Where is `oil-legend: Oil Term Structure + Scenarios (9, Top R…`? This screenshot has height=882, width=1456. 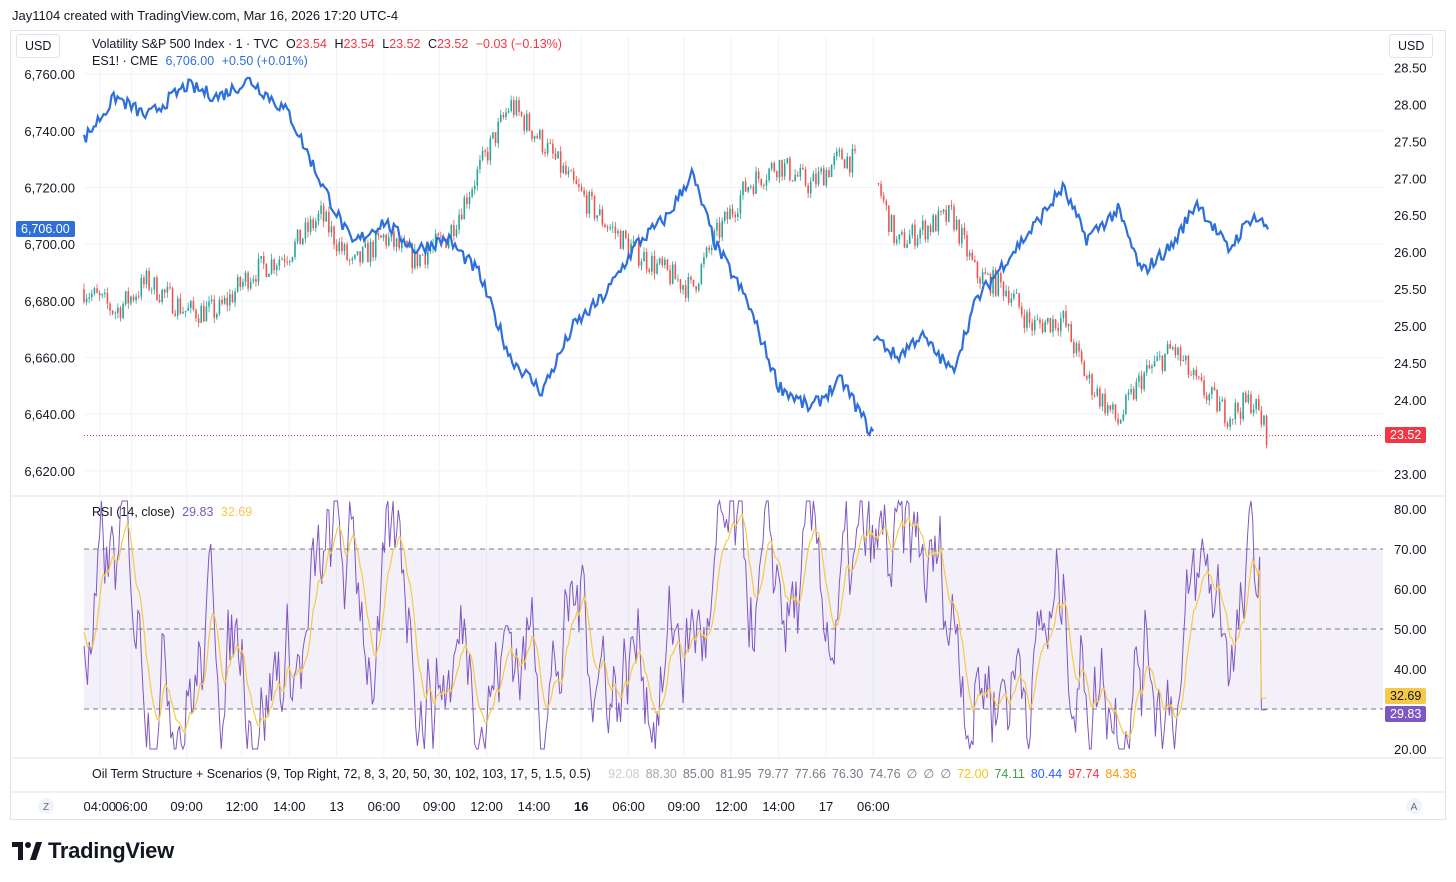 oil-legend: Oil Term Structure + Scenarios (9, Top R… is located at coordinates (617, 773).